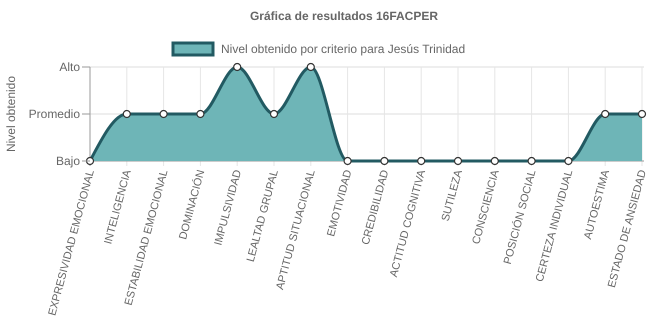 The height and width of the screenshot is (324, 648). I want to click on text: Promedio, so click(54, 114).